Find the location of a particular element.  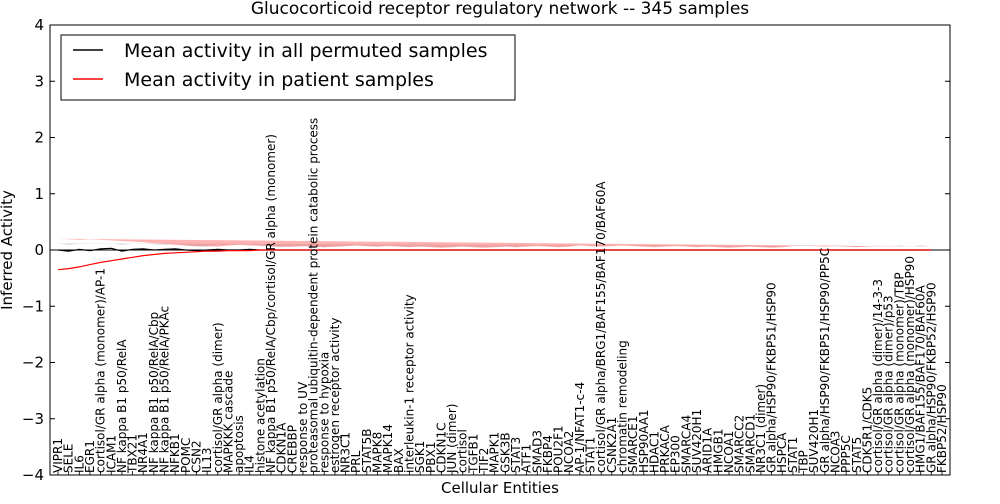

y-tick-label: 0 is located at coordinates (39, 250).